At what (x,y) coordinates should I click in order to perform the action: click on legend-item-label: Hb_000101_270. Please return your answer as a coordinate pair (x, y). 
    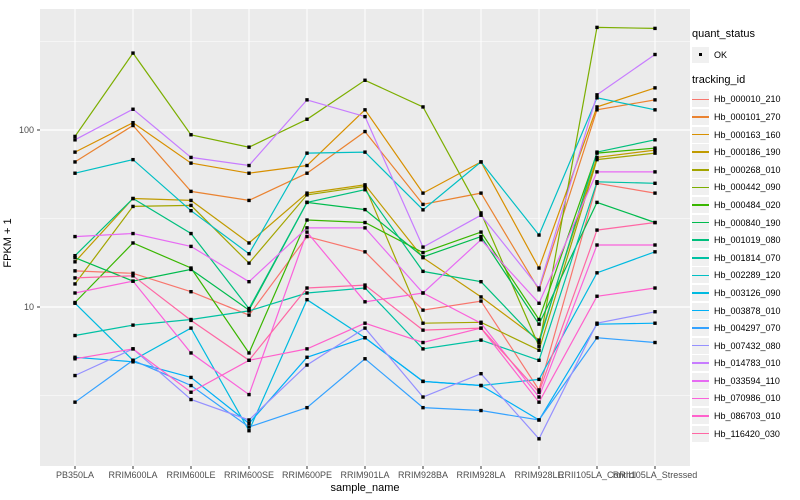
    Looking at the image, I should click on (747, 116).